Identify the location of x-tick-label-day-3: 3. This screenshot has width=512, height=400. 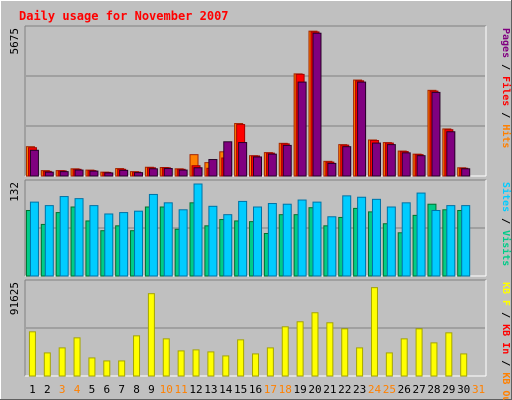
(62, 389).